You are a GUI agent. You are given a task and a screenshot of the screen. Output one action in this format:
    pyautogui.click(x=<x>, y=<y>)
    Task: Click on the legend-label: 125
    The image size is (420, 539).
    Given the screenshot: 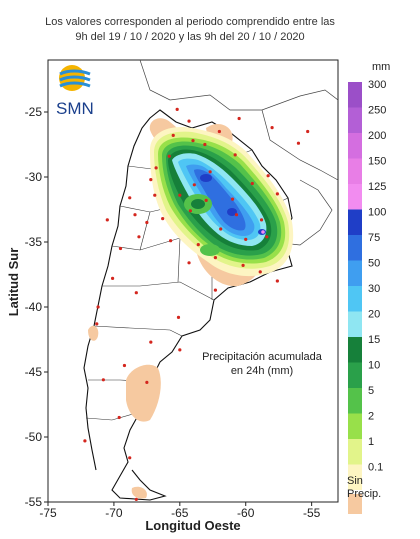 What is the action you would take?
    pyautogui.click(x=377, y=187)
    